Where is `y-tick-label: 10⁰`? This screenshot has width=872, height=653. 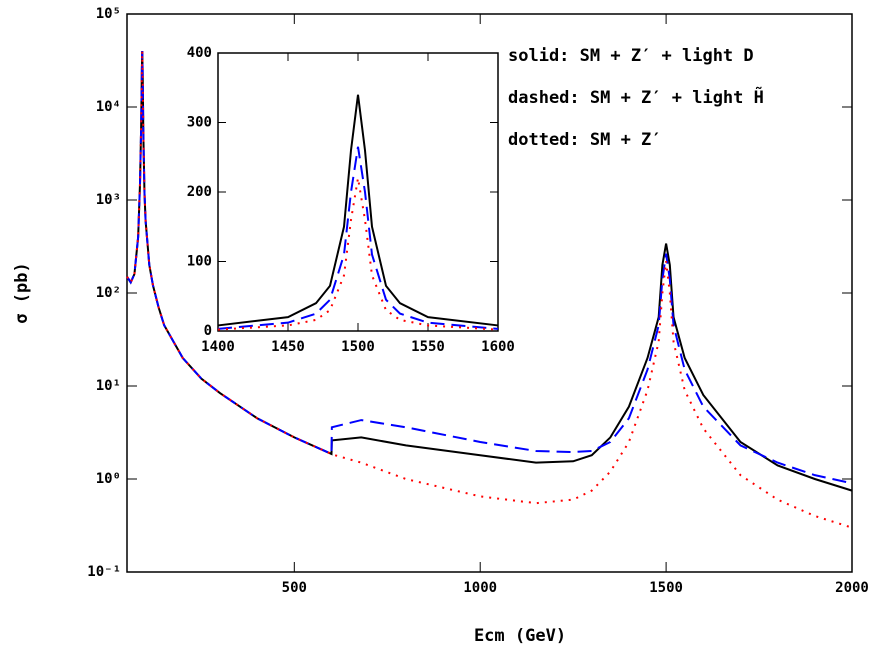 y-tick-label: 10⁰ is located at coordinates (108, 479).